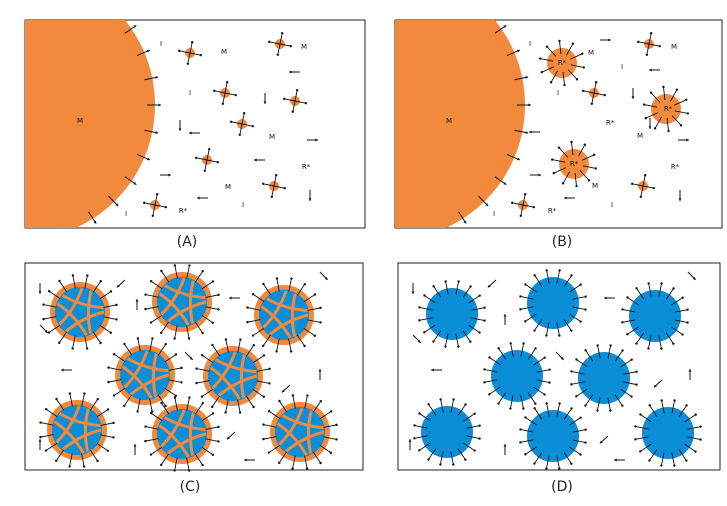  Describe the element at coordinates (553, 436) in the screenshot. I see `capsule` at that location.